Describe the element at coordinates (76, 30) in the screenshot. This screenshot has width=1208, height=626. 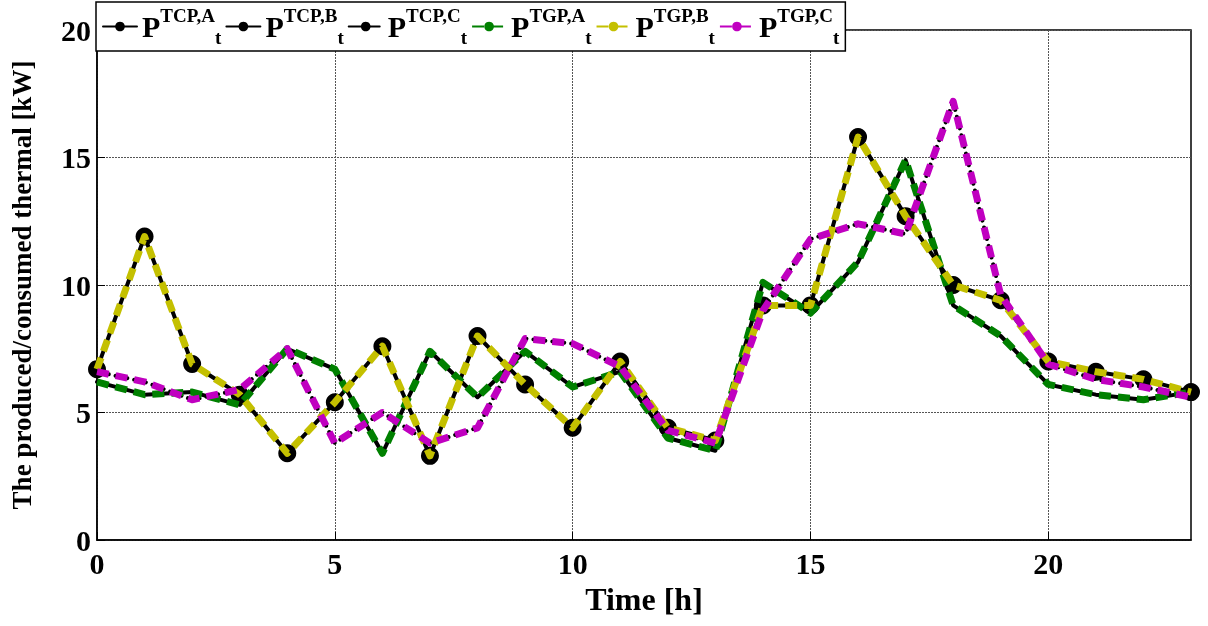
I see `y-tick-label: 20` at that location.